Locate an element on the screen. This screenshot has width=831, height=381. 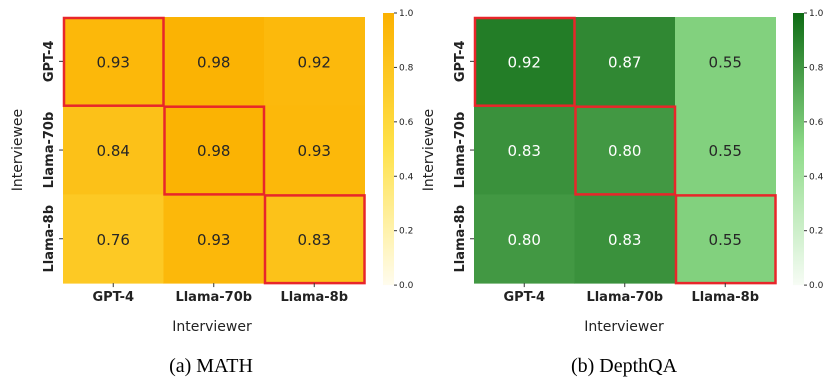
cell-value-label: 0.76 is located at coordinates (113, 240).